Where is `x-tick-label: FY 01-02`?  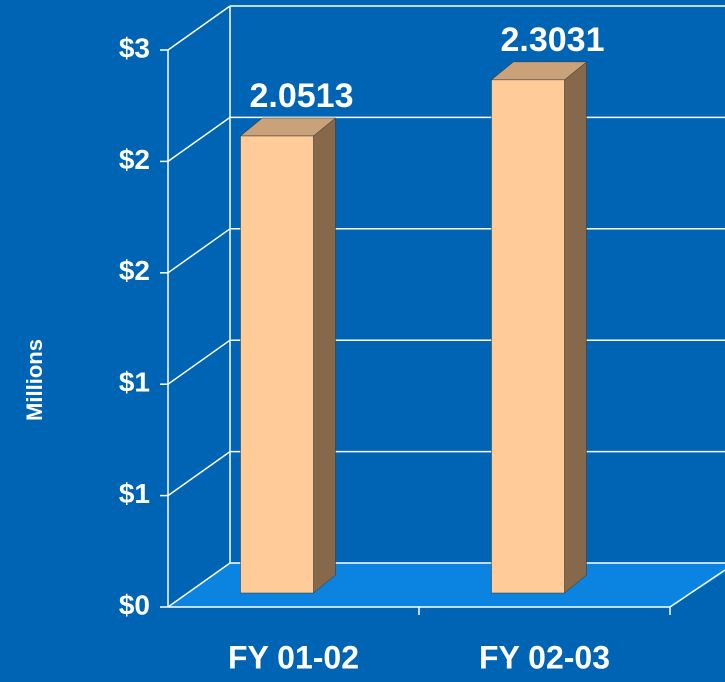
x-tick-label: FY 01-02 is located at coordinates (293, 657).